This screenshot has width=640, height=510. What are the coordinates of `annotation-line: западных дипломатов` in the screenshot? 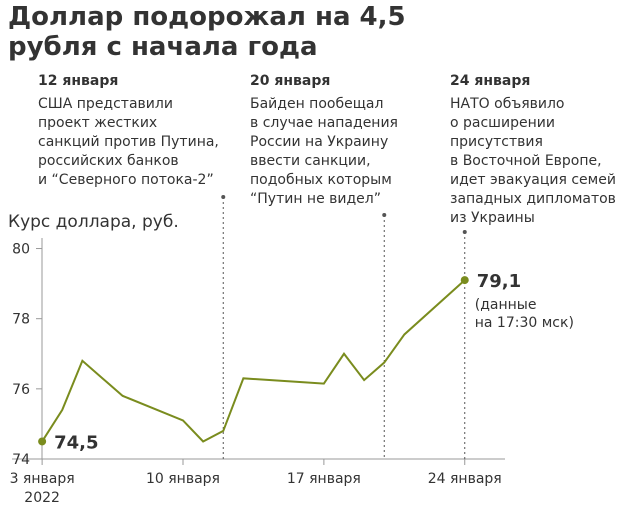 It's located at (533, 199).